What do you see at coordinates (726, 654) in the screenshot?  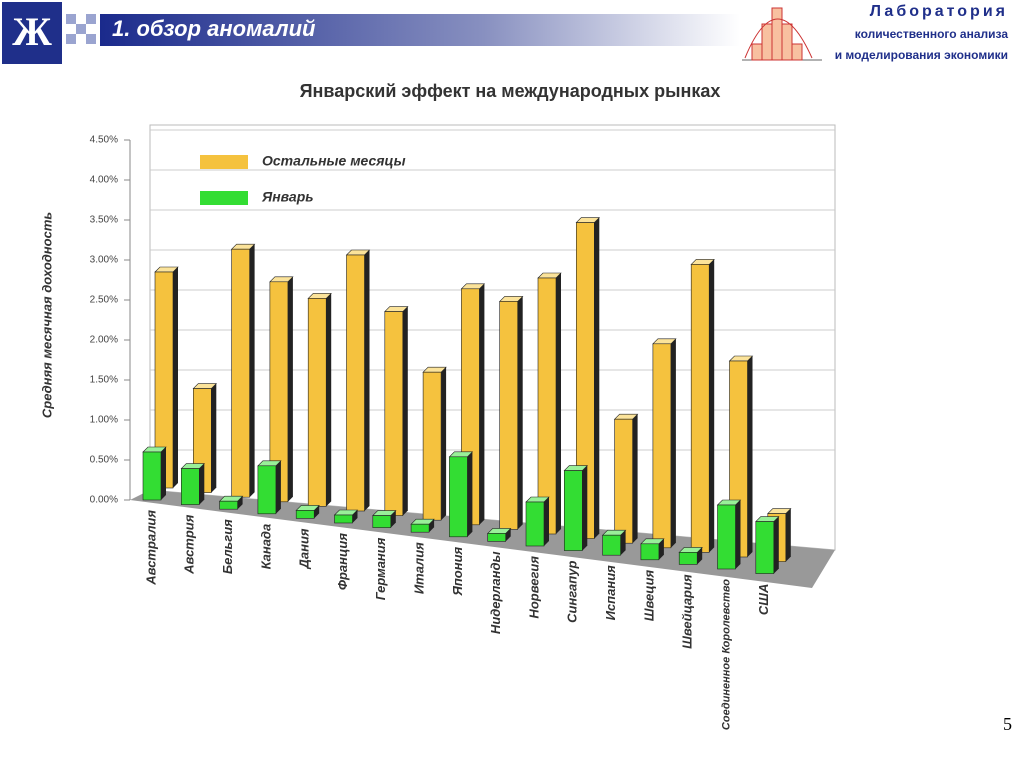 I see `x-tick-label: Соединенное Королевство` at bounding box center [726, 654].